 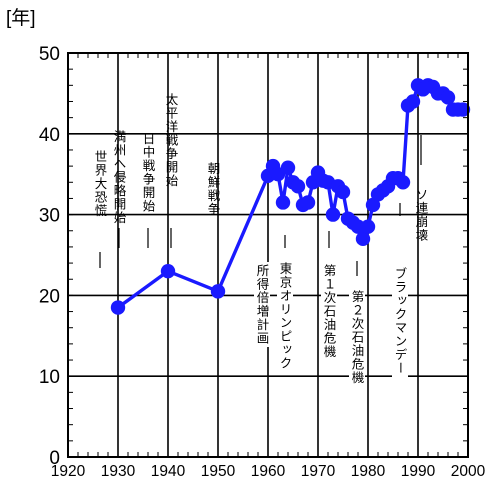 I want to click on x-tick-label: 1920, so click(x=68, y=471).